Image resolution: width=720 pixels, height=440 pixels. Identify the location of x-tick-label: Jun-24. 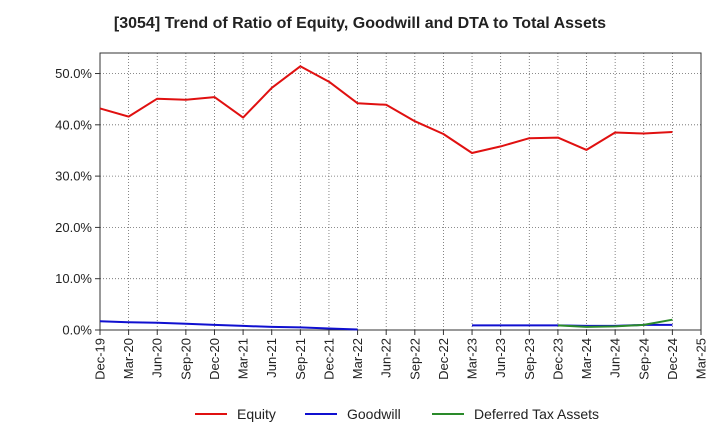
(615, 358).